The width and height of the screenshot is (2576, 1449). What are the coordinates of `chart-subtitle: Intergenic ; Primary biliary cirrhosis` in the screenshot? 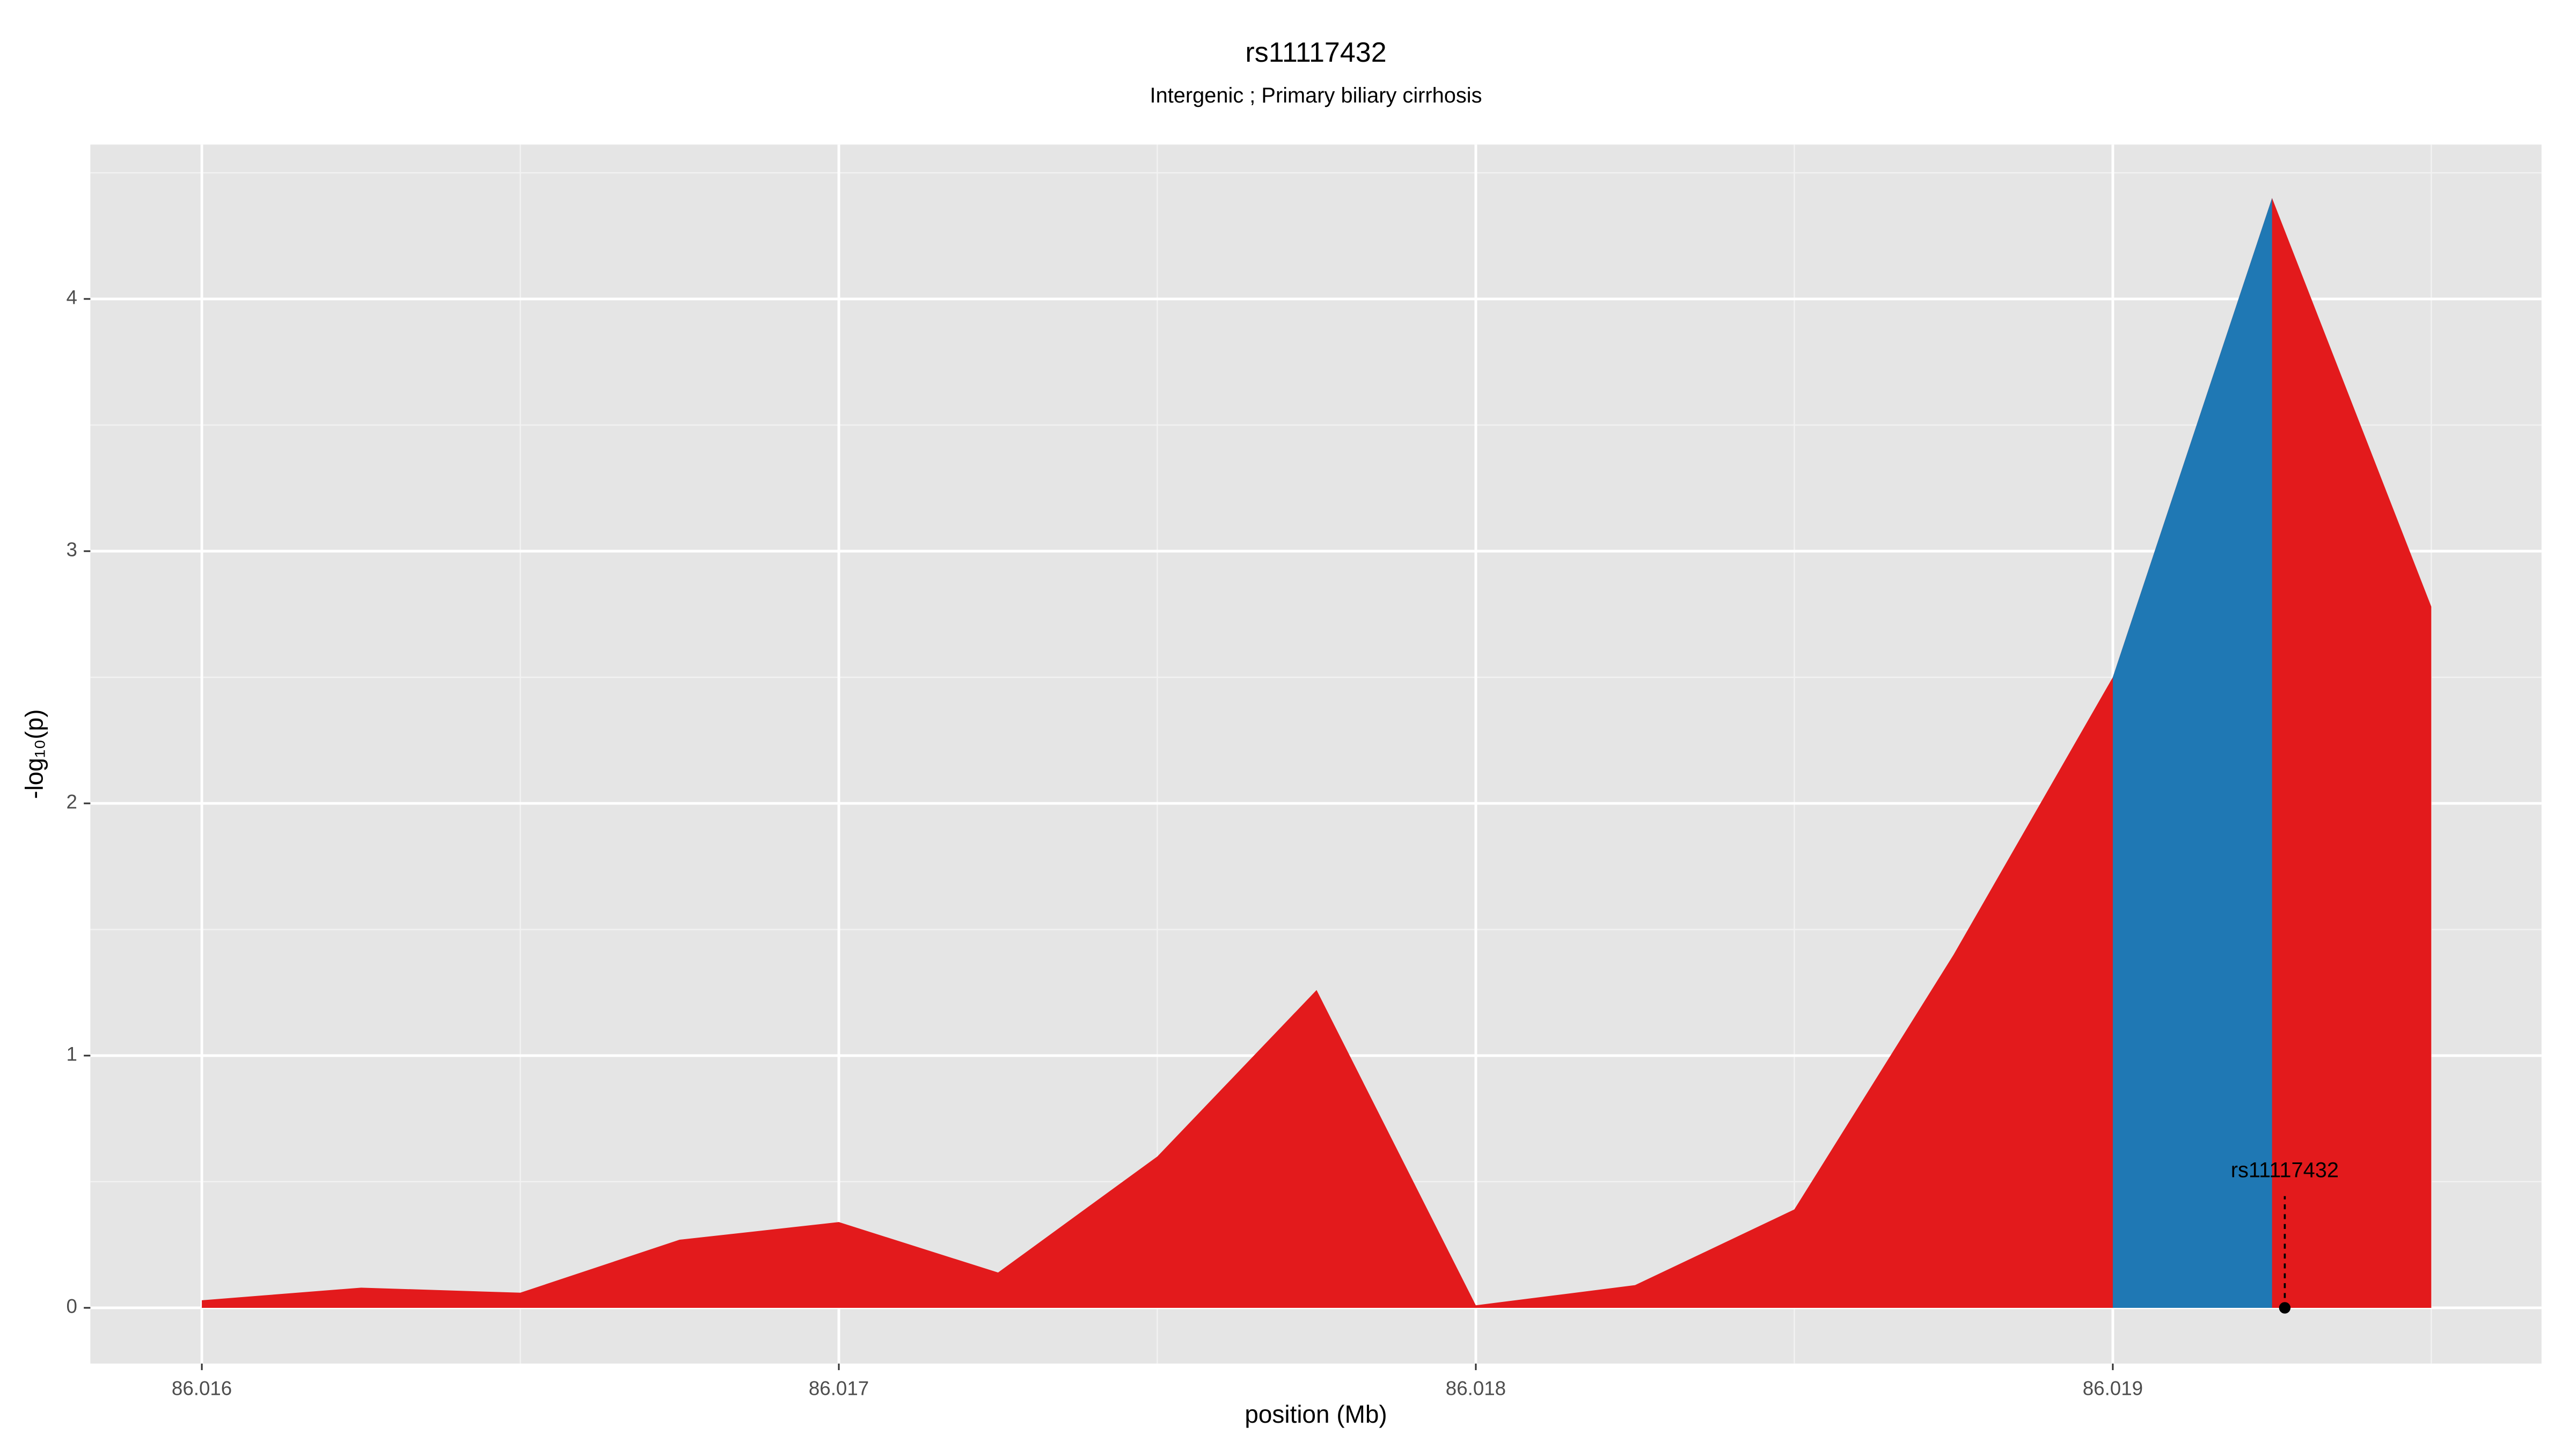 It's located at (1316, 95).